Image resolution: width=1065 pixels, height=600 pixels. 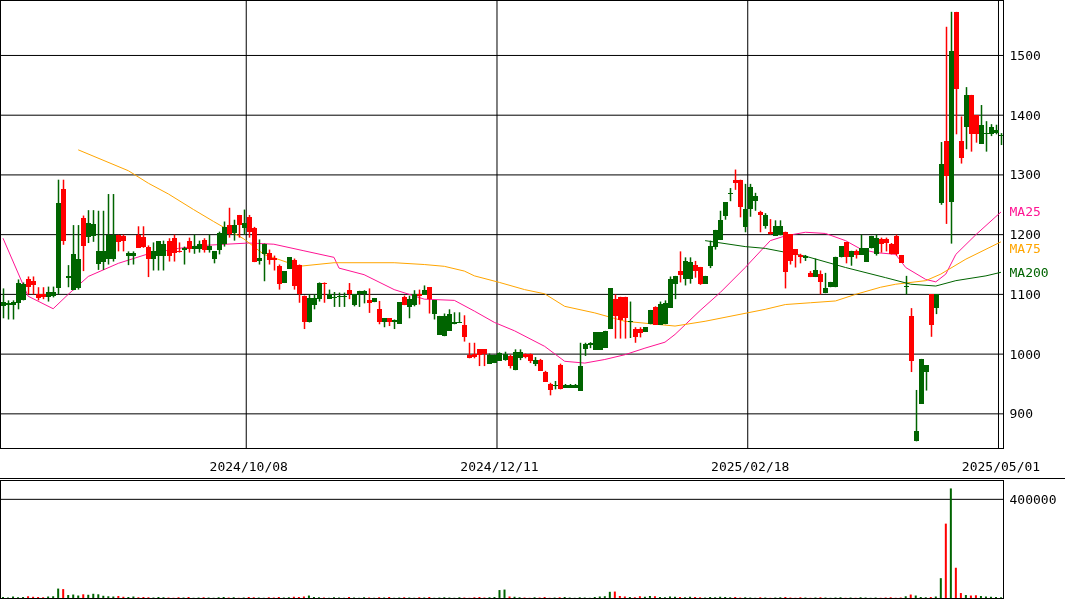 I want to click on x-tick-label: 2024/12/11, so click(x=499, y=466).